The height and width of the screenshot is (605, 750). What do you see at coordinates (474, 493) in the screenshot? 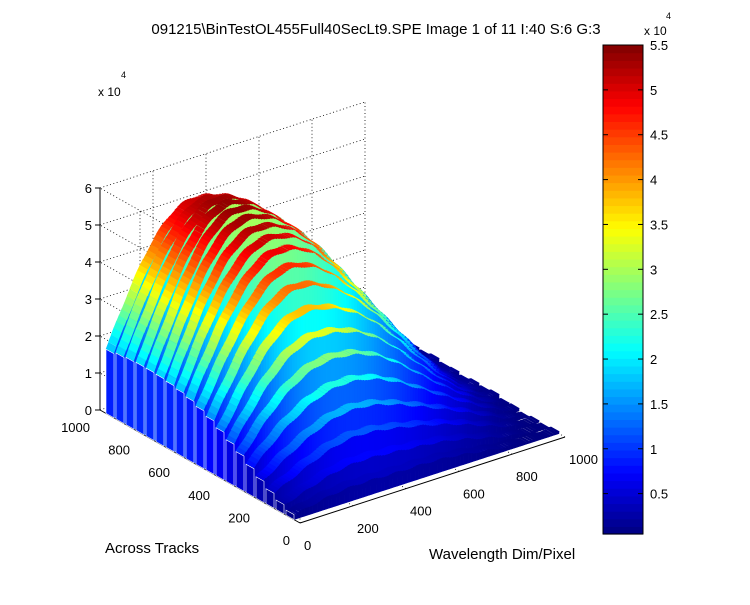
I see `x-tick-label: 600` at bounding box center [474, 493].